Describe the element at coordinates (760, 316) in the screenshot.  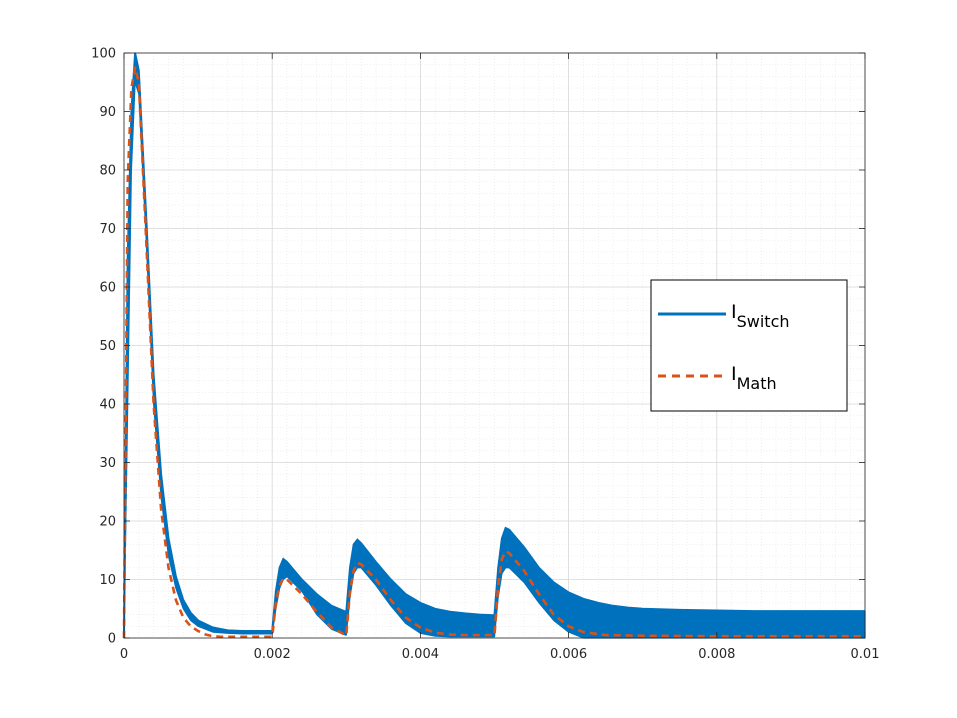
I see `legend-label-switch: ISwitch` at that location.